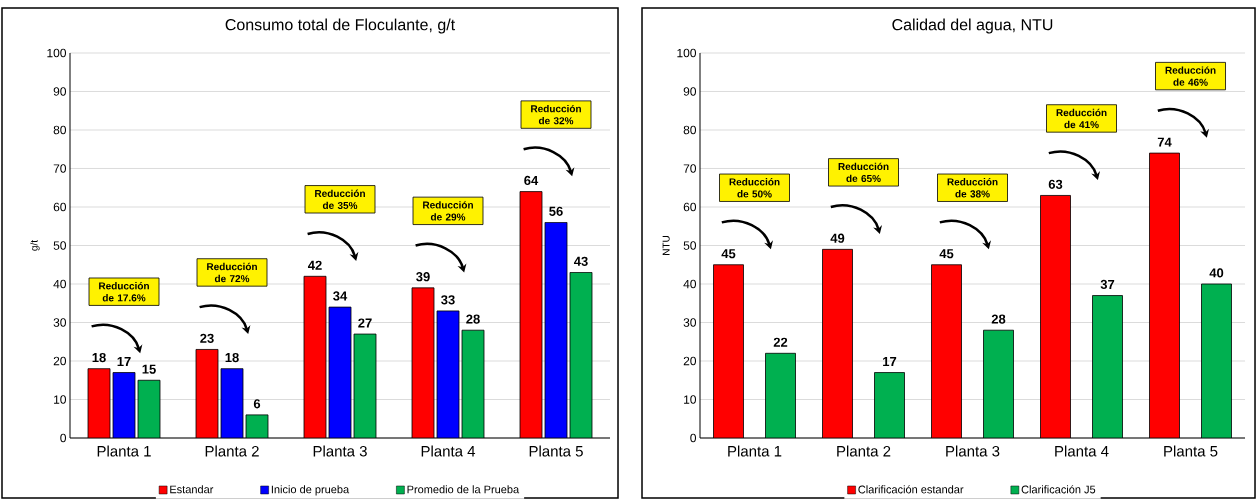 The width and height of the screenshot is (1257, 500). Describe the element at coordinates (448, 211) in the screenshot. I see `annotation: Reducción de 29%` at that location.